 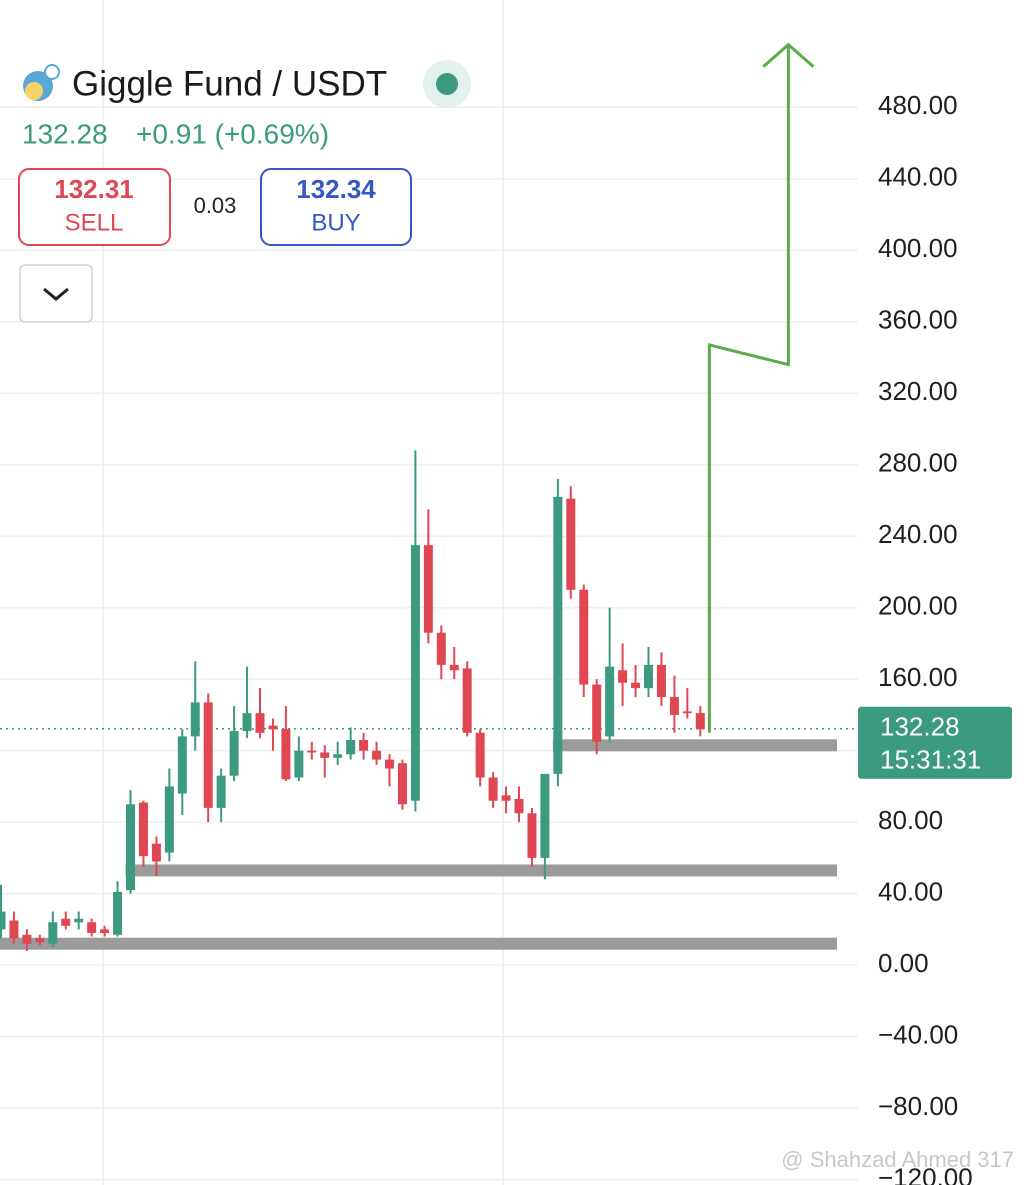 I want to click on price-tag-box, so click(x=935, y=742).